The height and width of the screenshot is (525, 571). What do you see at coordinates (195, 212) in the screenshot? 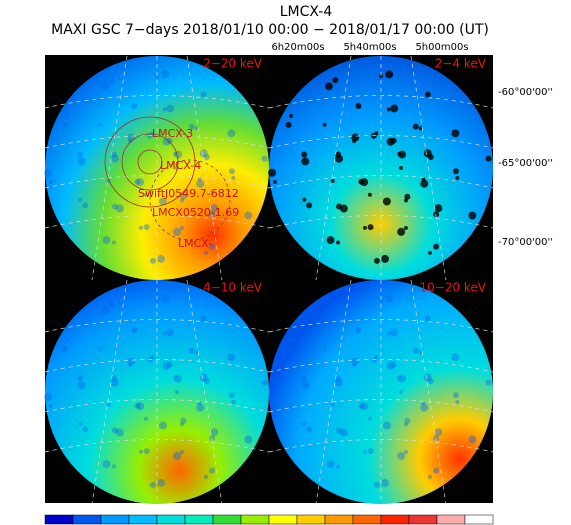
I see `source-label: LMCX0520-1.69` at bounding box center [195, 212].